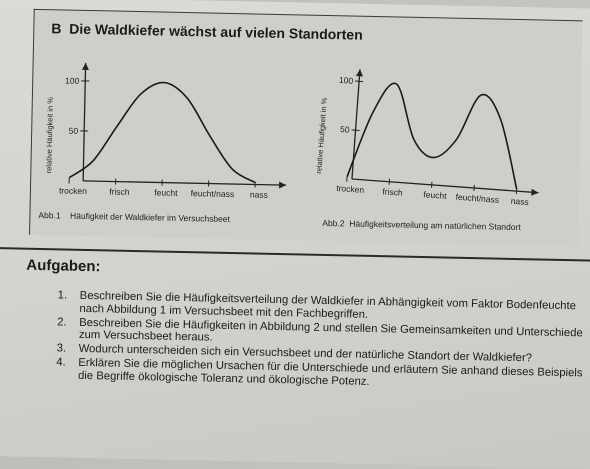  I want to click on tasks-heading: Aufgaben:, so click(63, 266).